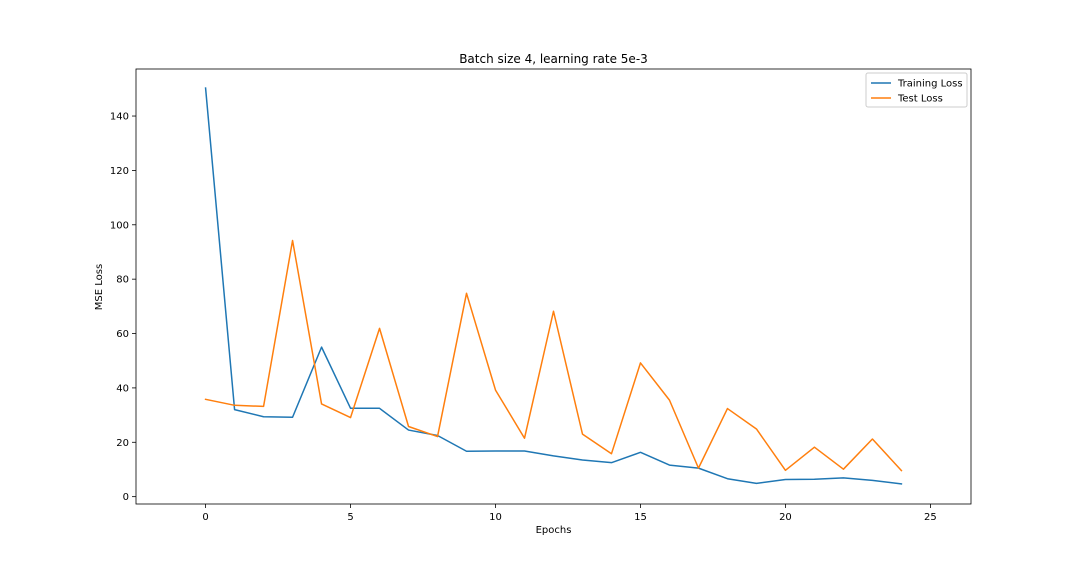 The height and width of the screenshot is (576, 1080). I want to click on legend-item: Training Loss, so click(917, 84).